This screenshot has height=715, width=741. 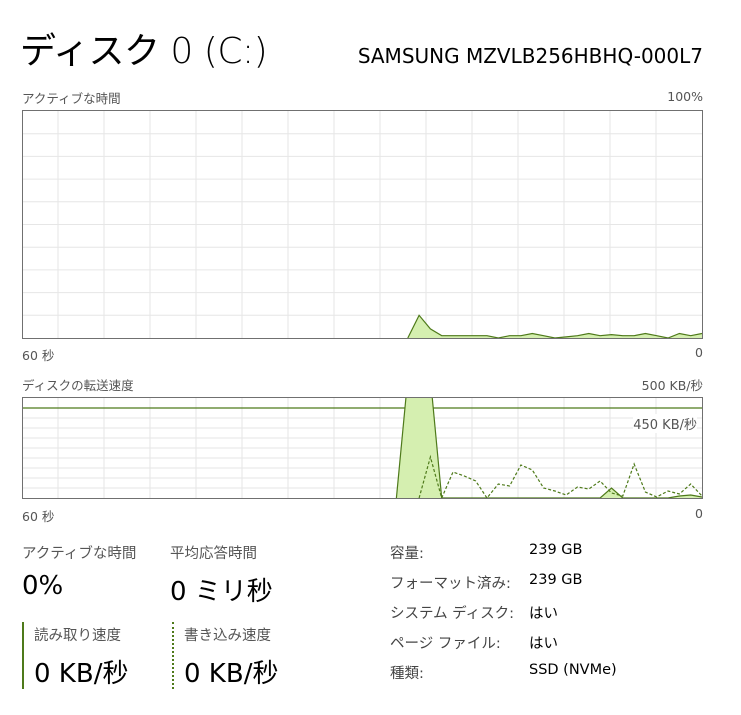 I want to click on response-time-label: 平均応答時間, so click(x=213, y=554).